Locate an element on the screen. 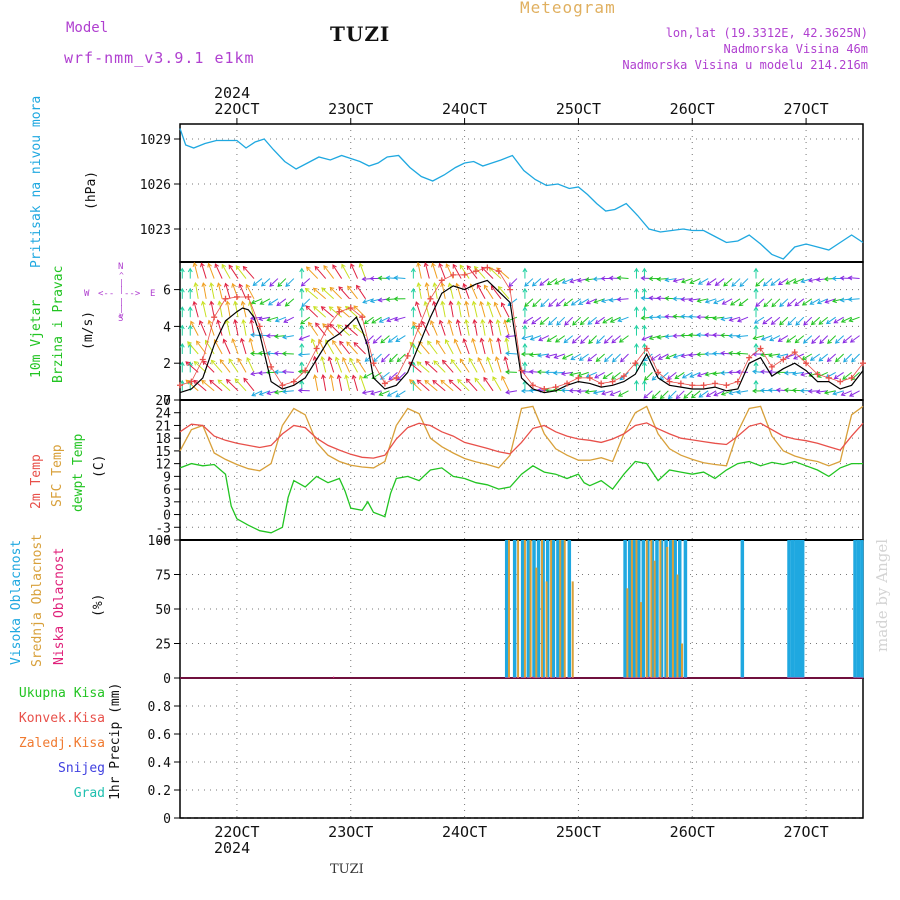 The image size is (900, 900). y-tick-label: 0.6 is located at coordinates (159, 735).